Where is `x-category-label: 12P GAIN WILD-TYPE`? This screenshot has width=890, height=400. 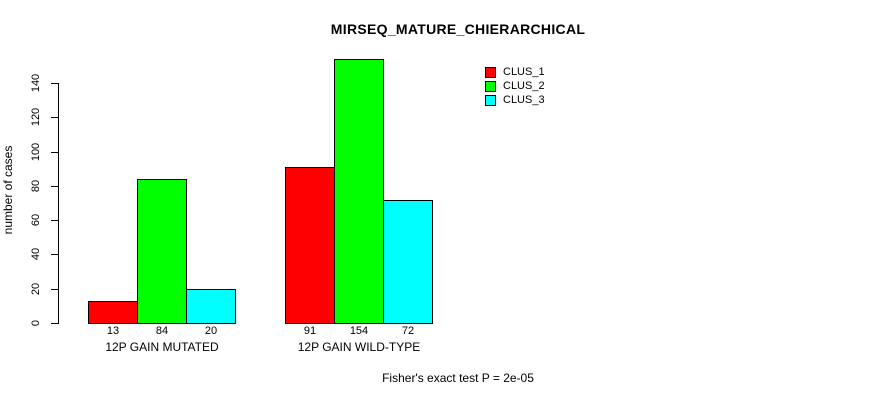
x-category-label: 12P GAIN WILD-TYPE is located at coordinates (359, 347).